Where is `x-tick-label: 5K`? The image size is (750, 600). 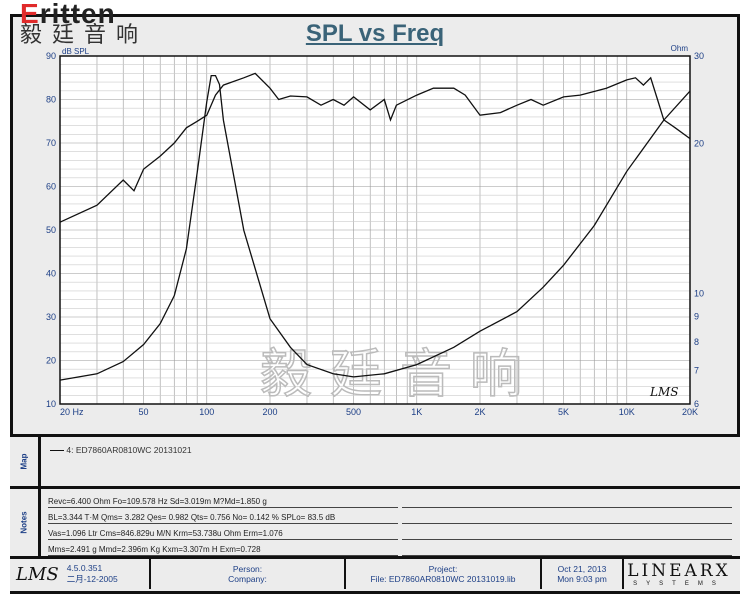
x-tick-label: 5K is located at coordinates (563, 412).